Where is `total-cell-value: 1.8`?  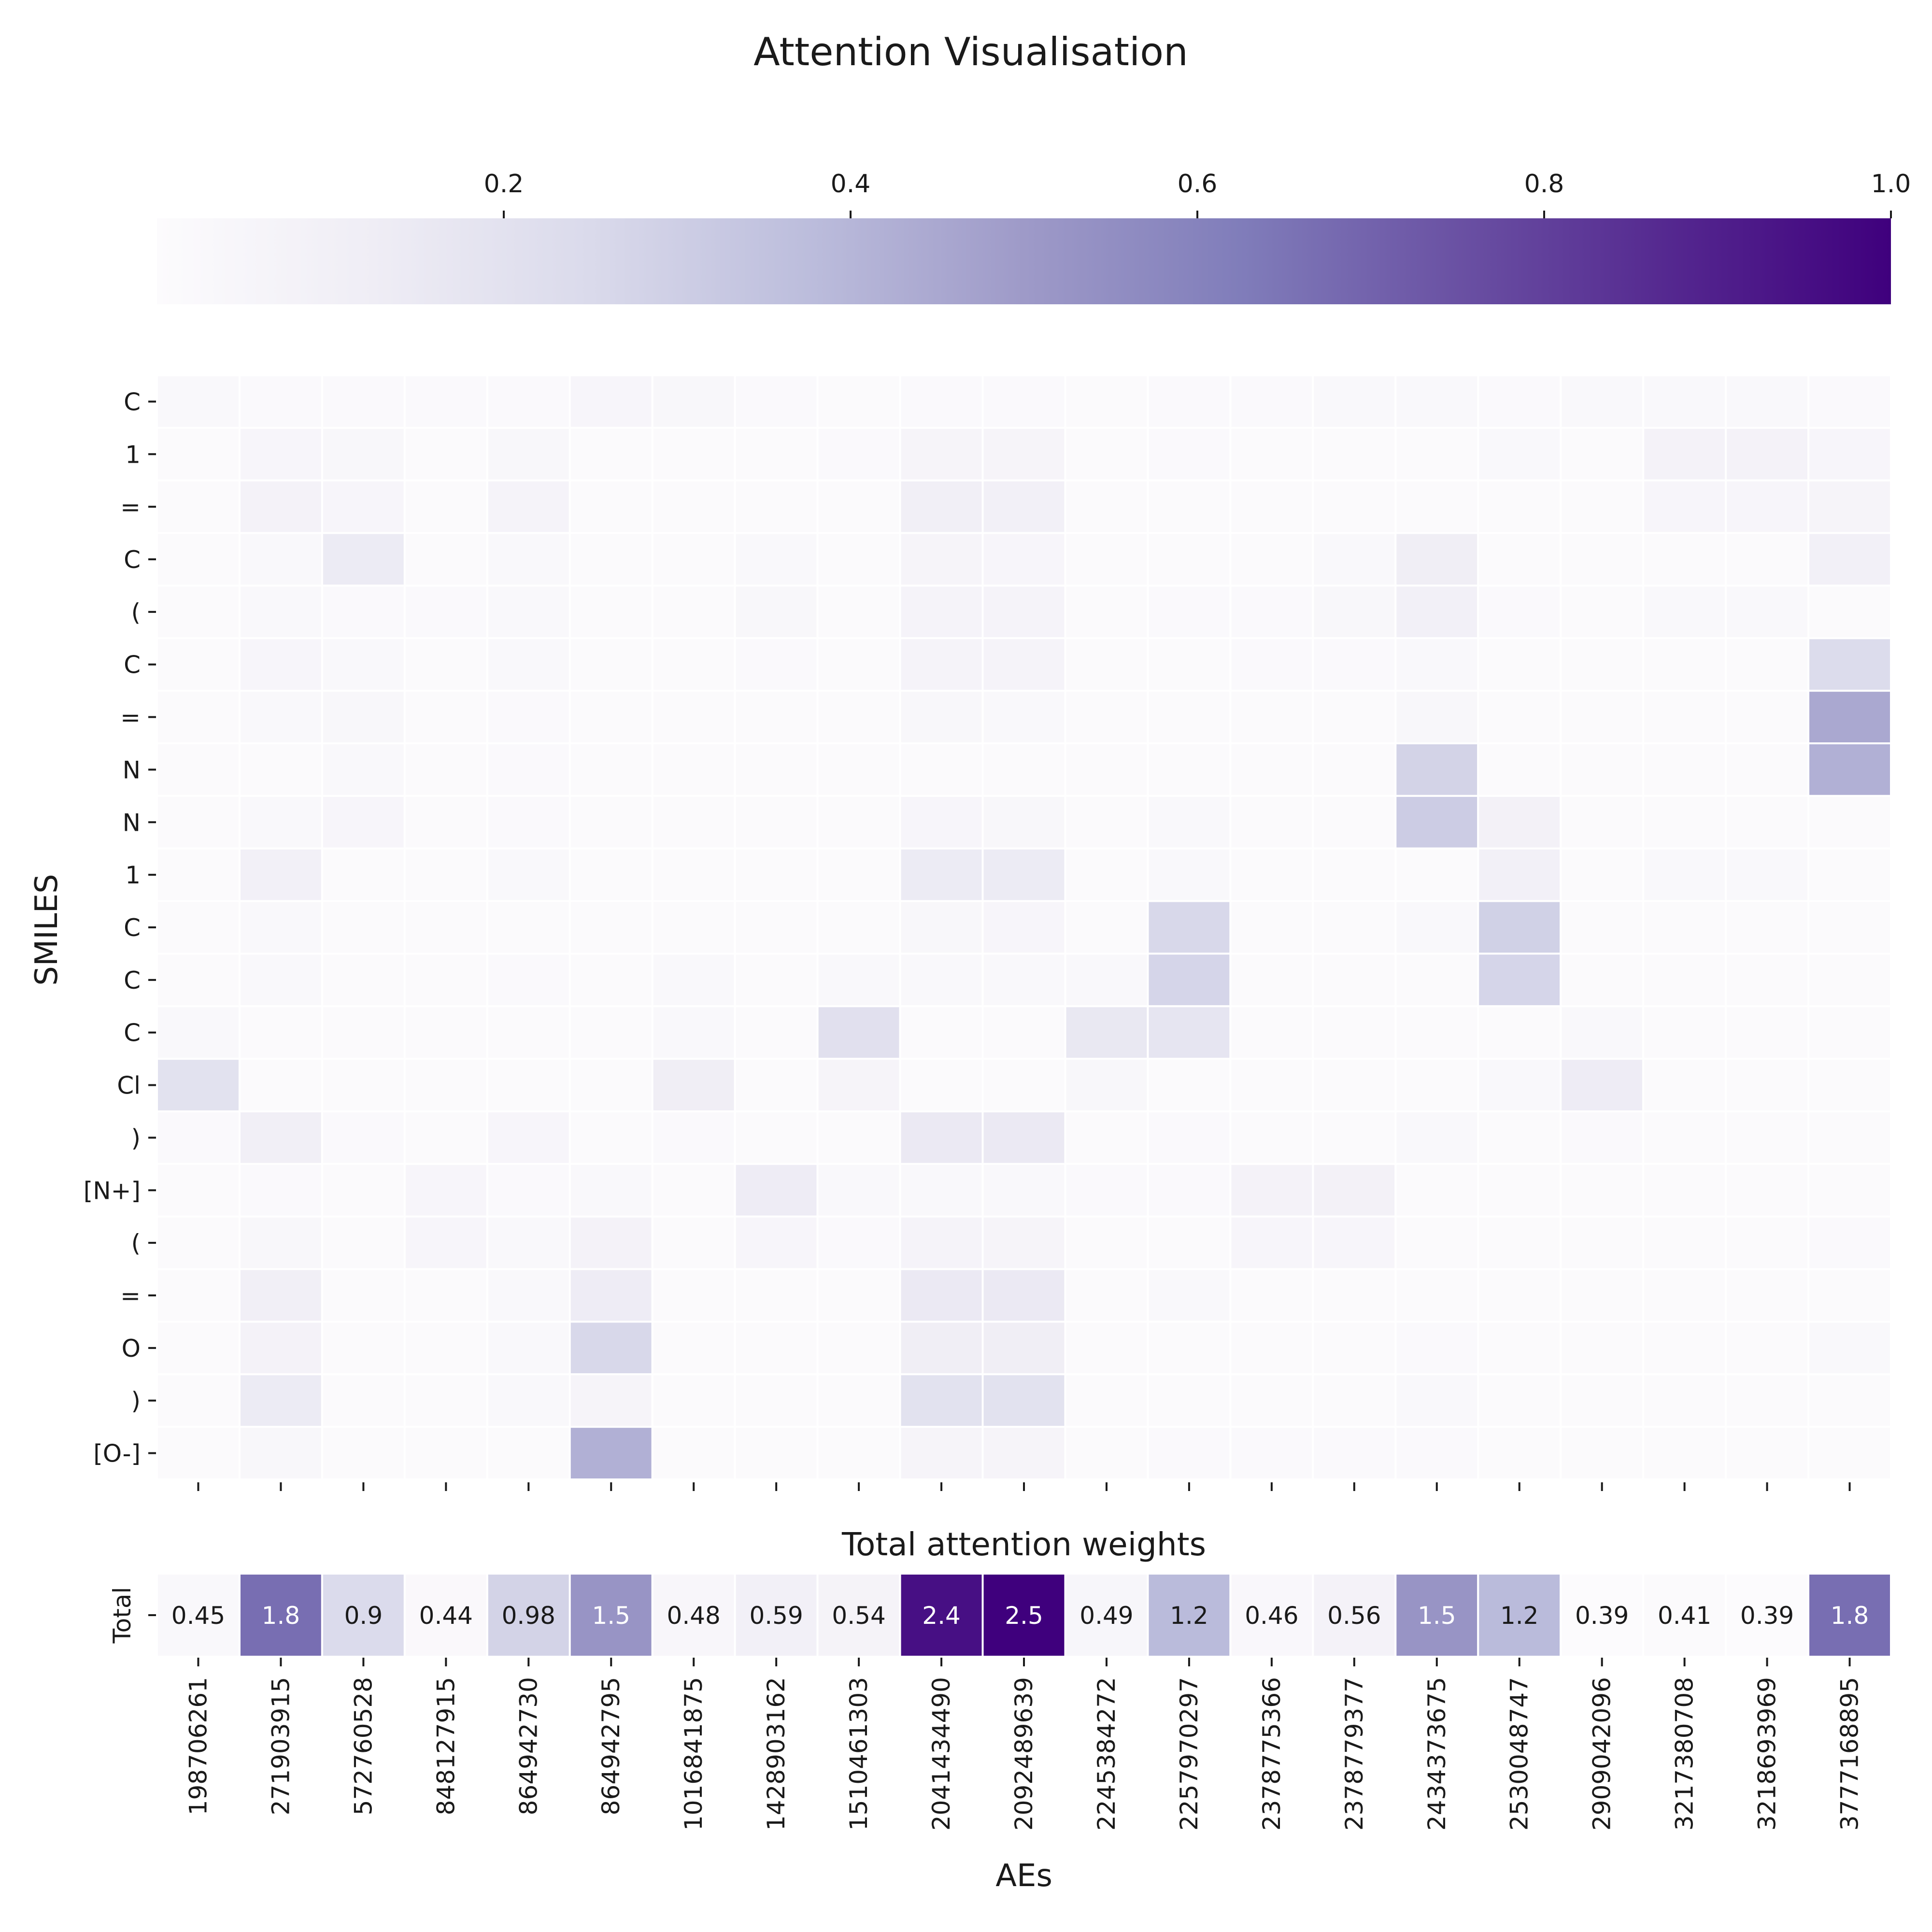
total-cell-value: 1.8 is located at coordinates (1850, 1616).